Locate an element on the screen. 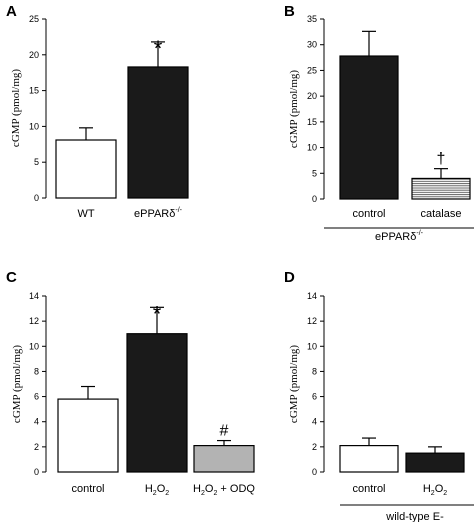 This screenshot has height=522, width=474. category-label: H2O2 + ODQ is located at coordinates (224, 490).